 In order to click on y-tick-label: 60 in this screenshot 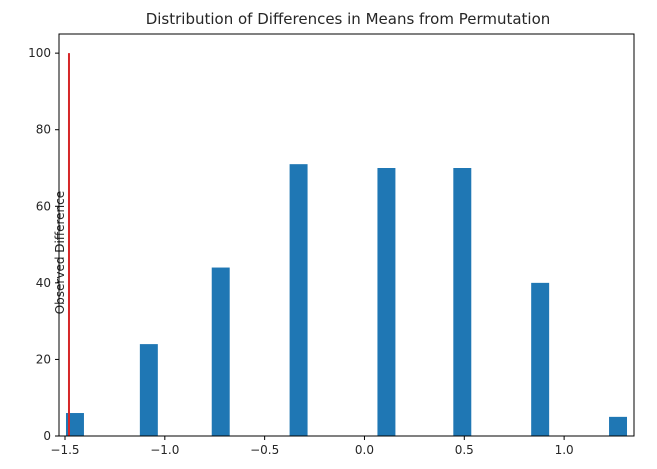, I will do `click(43, 206)`.